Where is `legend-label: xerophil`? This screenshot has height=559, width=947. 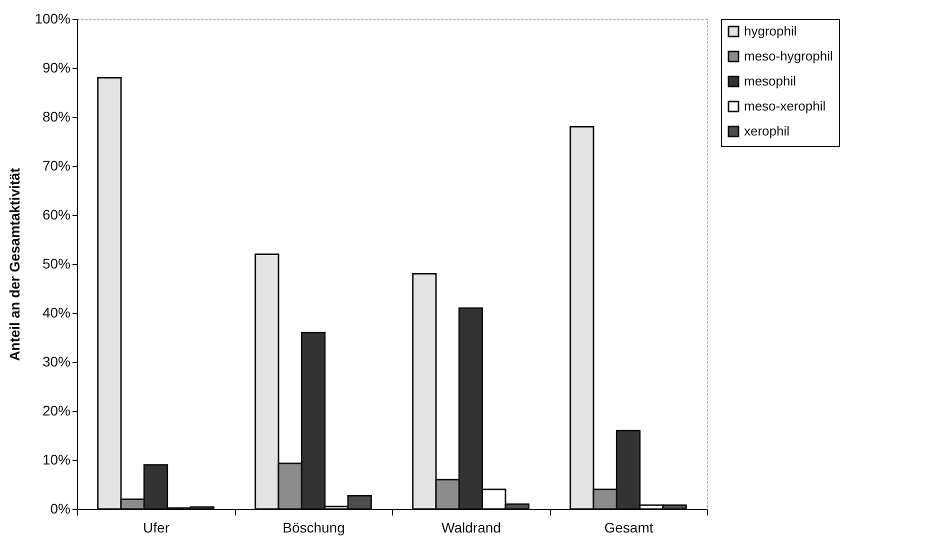
legend-label: xerophil is located at coordinates (767, 131).